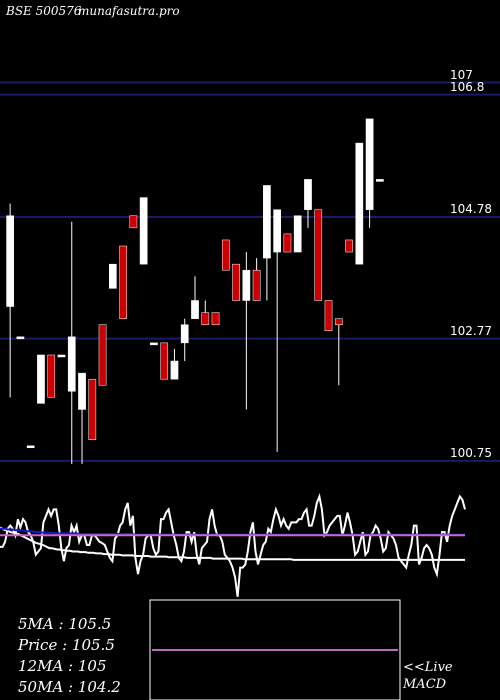  Describe the element at coordinates (65, 624) in the screenshot. I see `ma5-readout: 5MA : 105.5` at that location.